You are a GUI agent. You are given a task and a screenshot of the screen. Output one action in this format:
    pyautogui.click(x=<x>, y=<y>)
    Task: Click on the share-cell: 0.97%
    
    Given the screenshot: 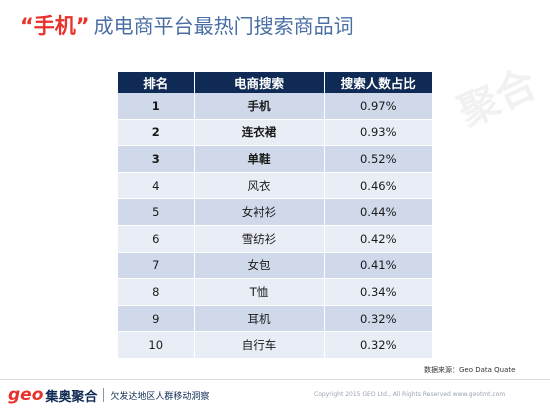 What is the action you would take?
    pyautogui.click(x=378, y=106)
    